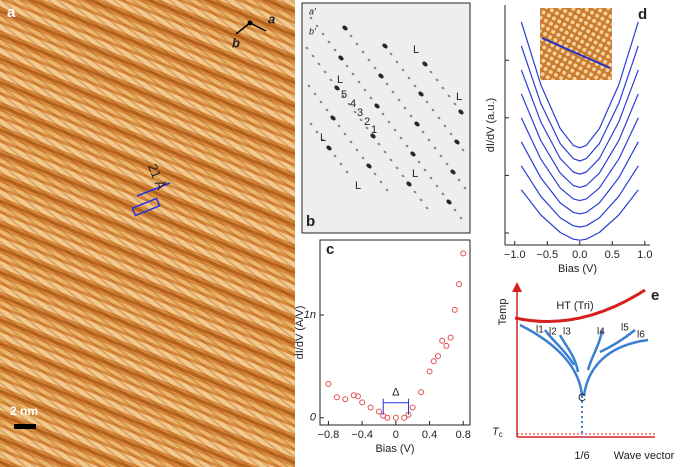 Image resolution: width=685 pixels, height=467 pixels. Describe the element at coordinates (547, 255) in the screenshot. I see `x-tick-label: −0.5` at that location.